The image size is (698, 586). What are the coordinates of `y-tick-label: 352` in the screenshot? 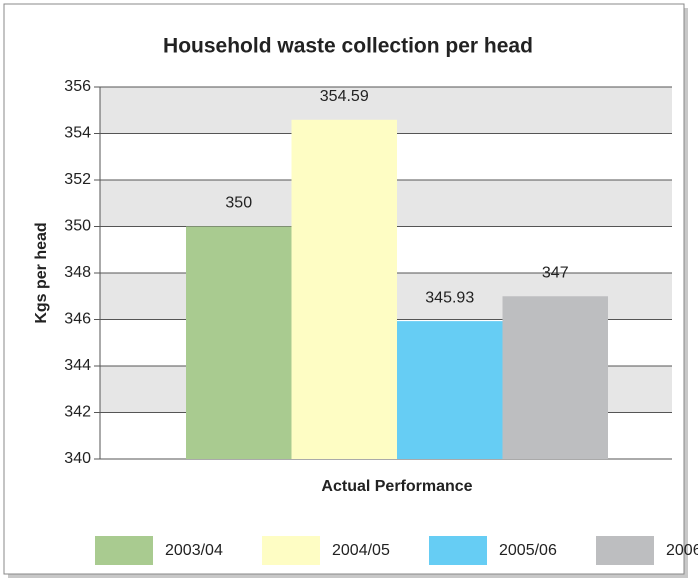 It's located at (77, 179).